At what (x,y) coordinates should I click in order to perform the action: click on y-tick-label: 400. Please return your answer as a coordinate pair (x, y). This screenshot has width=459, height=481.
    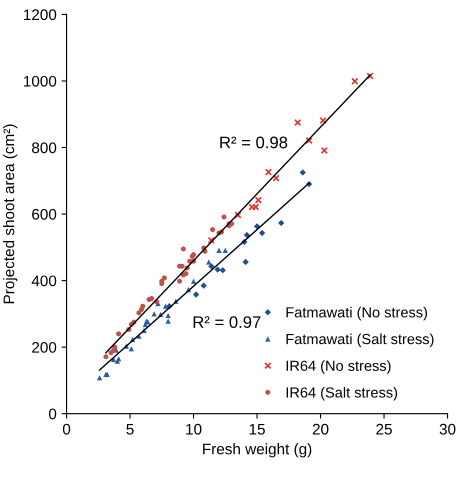
    Looking at the image, I should click on (44, 280).